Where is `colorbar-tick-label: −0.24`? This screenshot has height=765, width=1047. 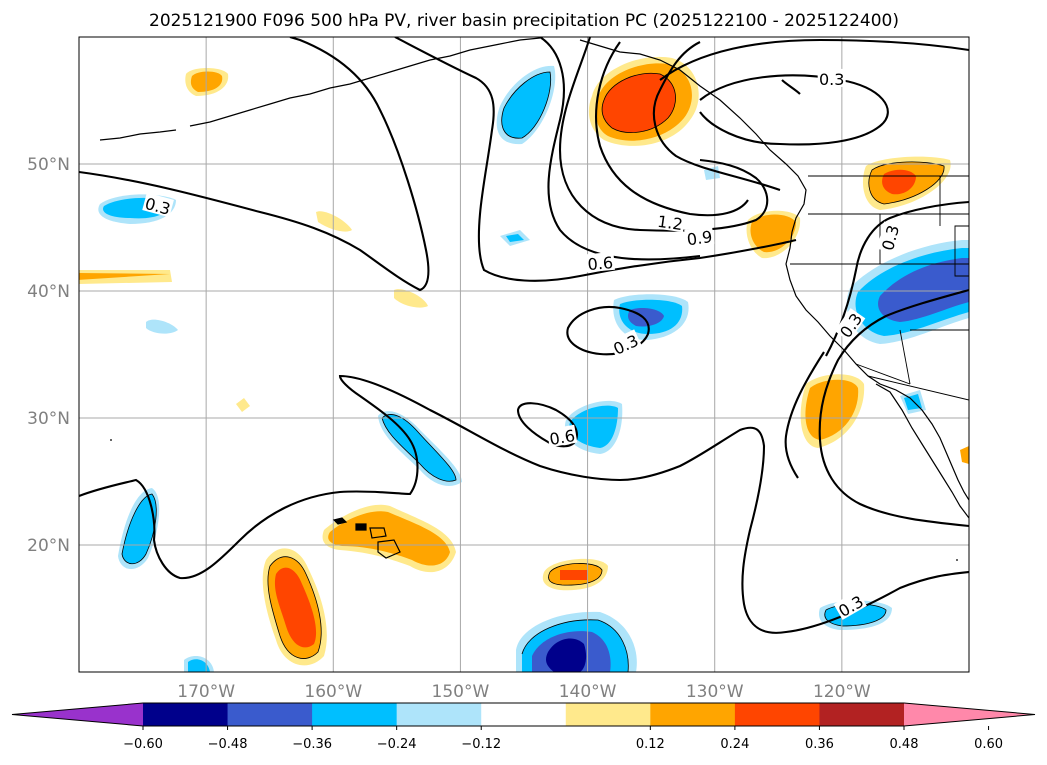
colorbar-tick-label: −0.24 is located at coordinates (397, 744).